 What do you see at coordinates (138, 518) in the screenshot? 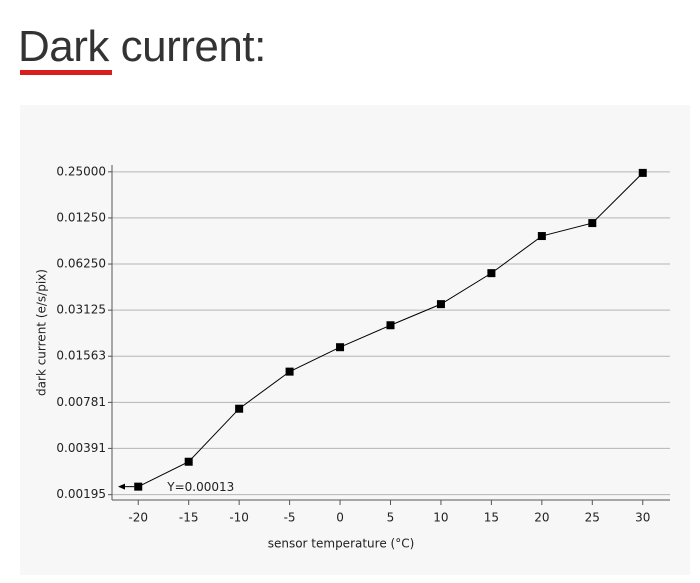
I see `x-tick-label: -20` at bounding box center [138, 518].